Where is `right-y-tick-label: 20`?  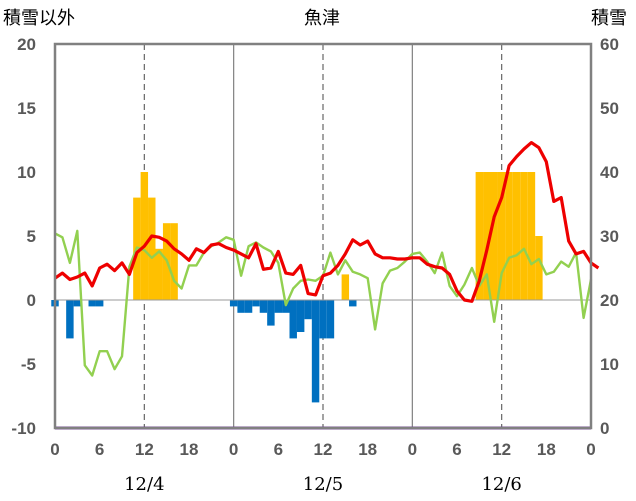 right-y-tick-label: 20 is located at coordinates (609, 300).